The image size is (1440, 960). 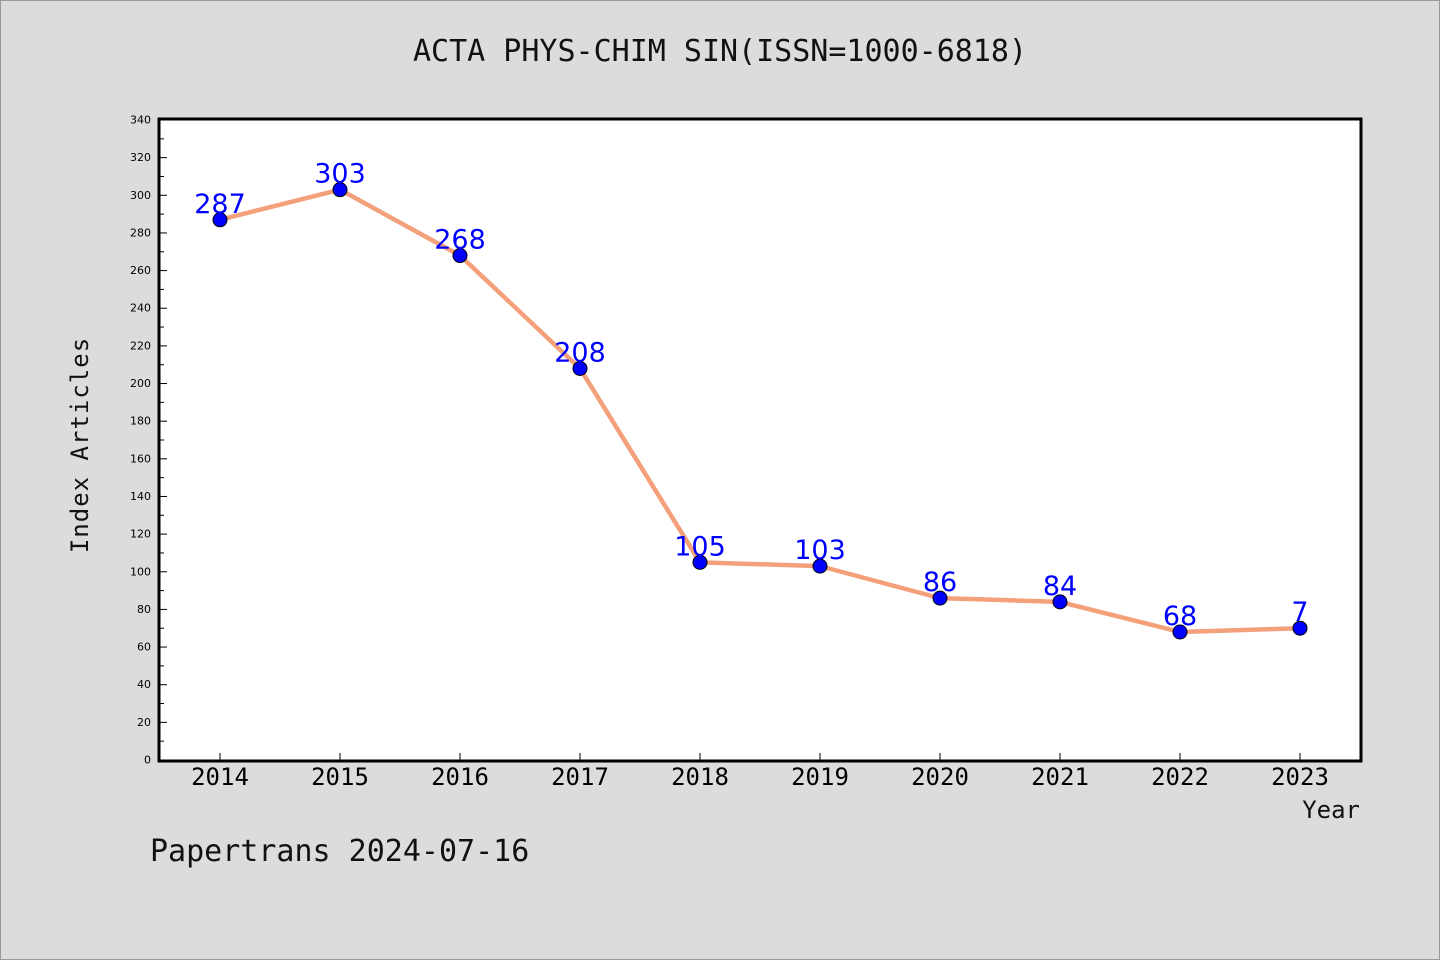 I want to click on y-tick-label: 340, so click(x=140, y=120).